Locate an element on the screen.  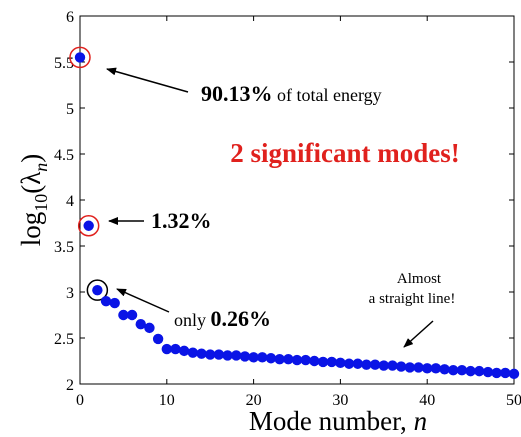
annotation-arrow-first is located at coordinates (147, 80).